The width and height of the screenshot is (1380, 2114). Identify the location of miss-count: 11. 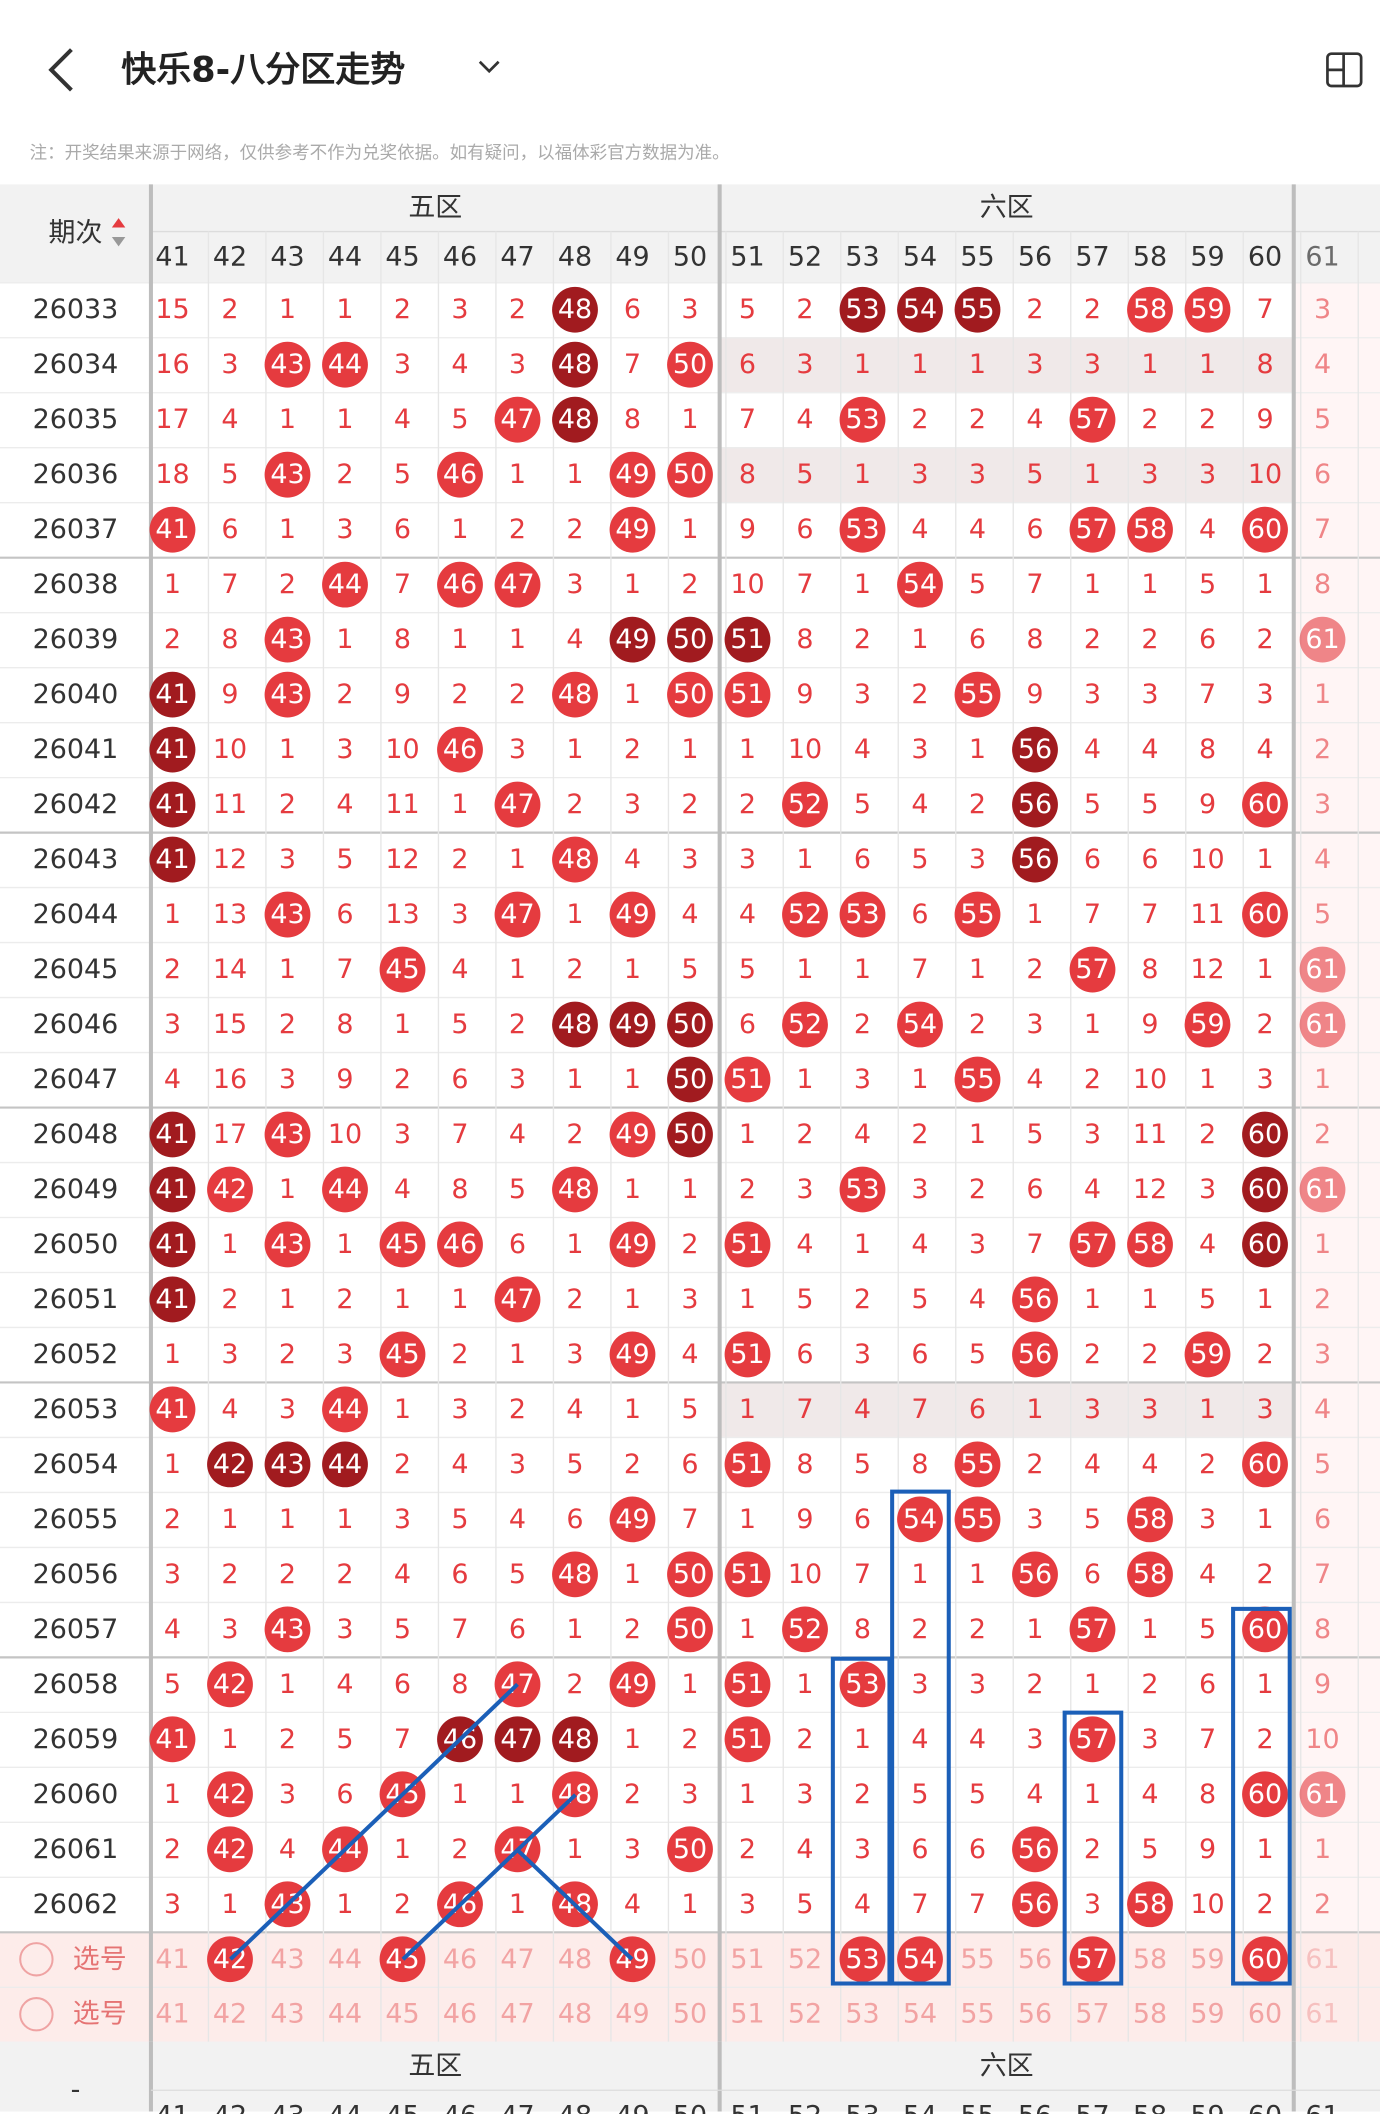
(1150, 1134).